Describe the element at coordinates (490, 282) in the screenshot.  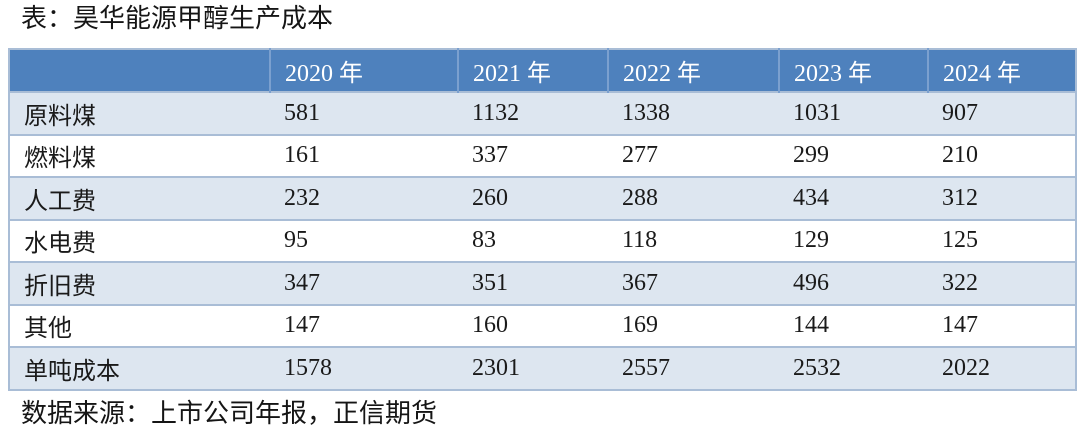
I see `cell-value: 351` at that location.